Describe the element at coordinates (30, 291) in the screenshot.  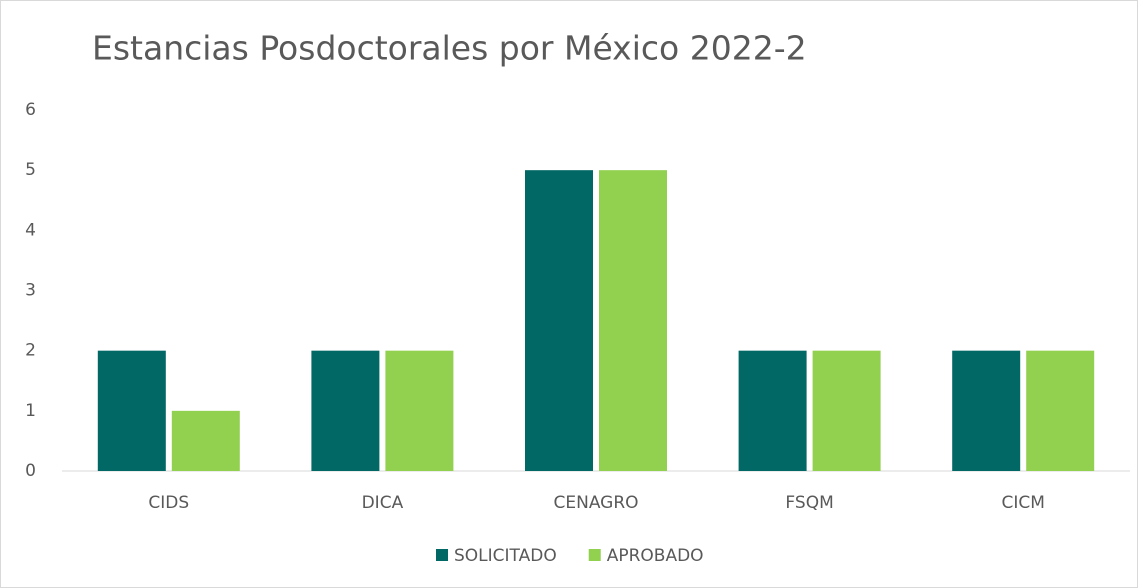
I see `y-tick-label: 3` at that location.